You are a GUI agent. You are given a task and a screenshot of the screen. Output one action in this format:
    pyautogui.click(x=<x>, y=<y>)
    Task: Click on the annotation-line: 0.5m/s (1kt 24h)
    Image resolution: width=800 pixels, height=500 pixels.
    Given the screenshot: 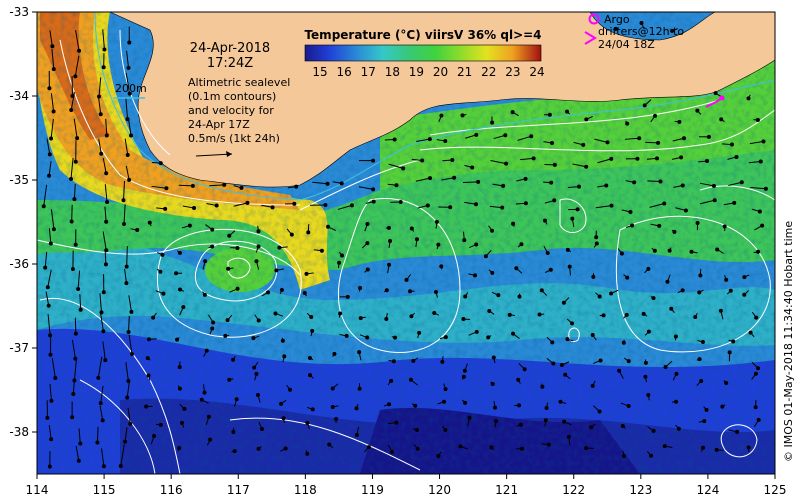 What is the action you would take?
    pyautogui.click(x=234, y=138)
    